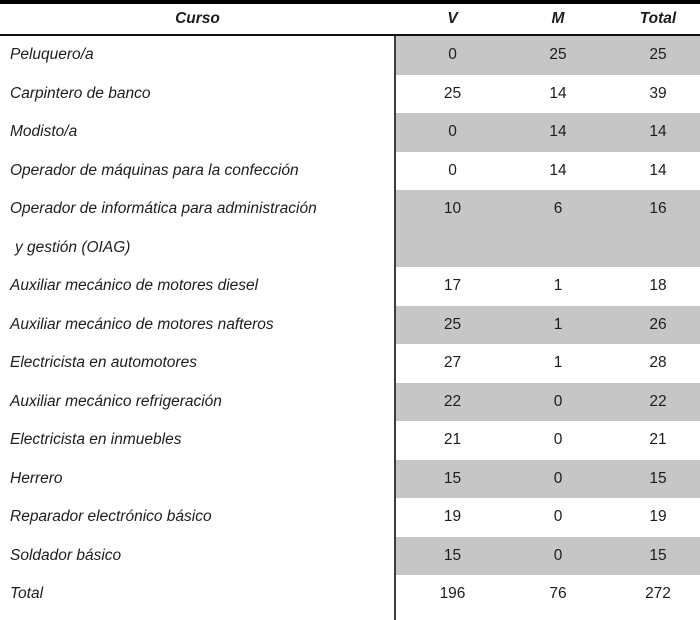  What do you see at coordinates (452, 228) in the screenshot?
I see `v-count-cell: 10` at bounding box center [452, 228].